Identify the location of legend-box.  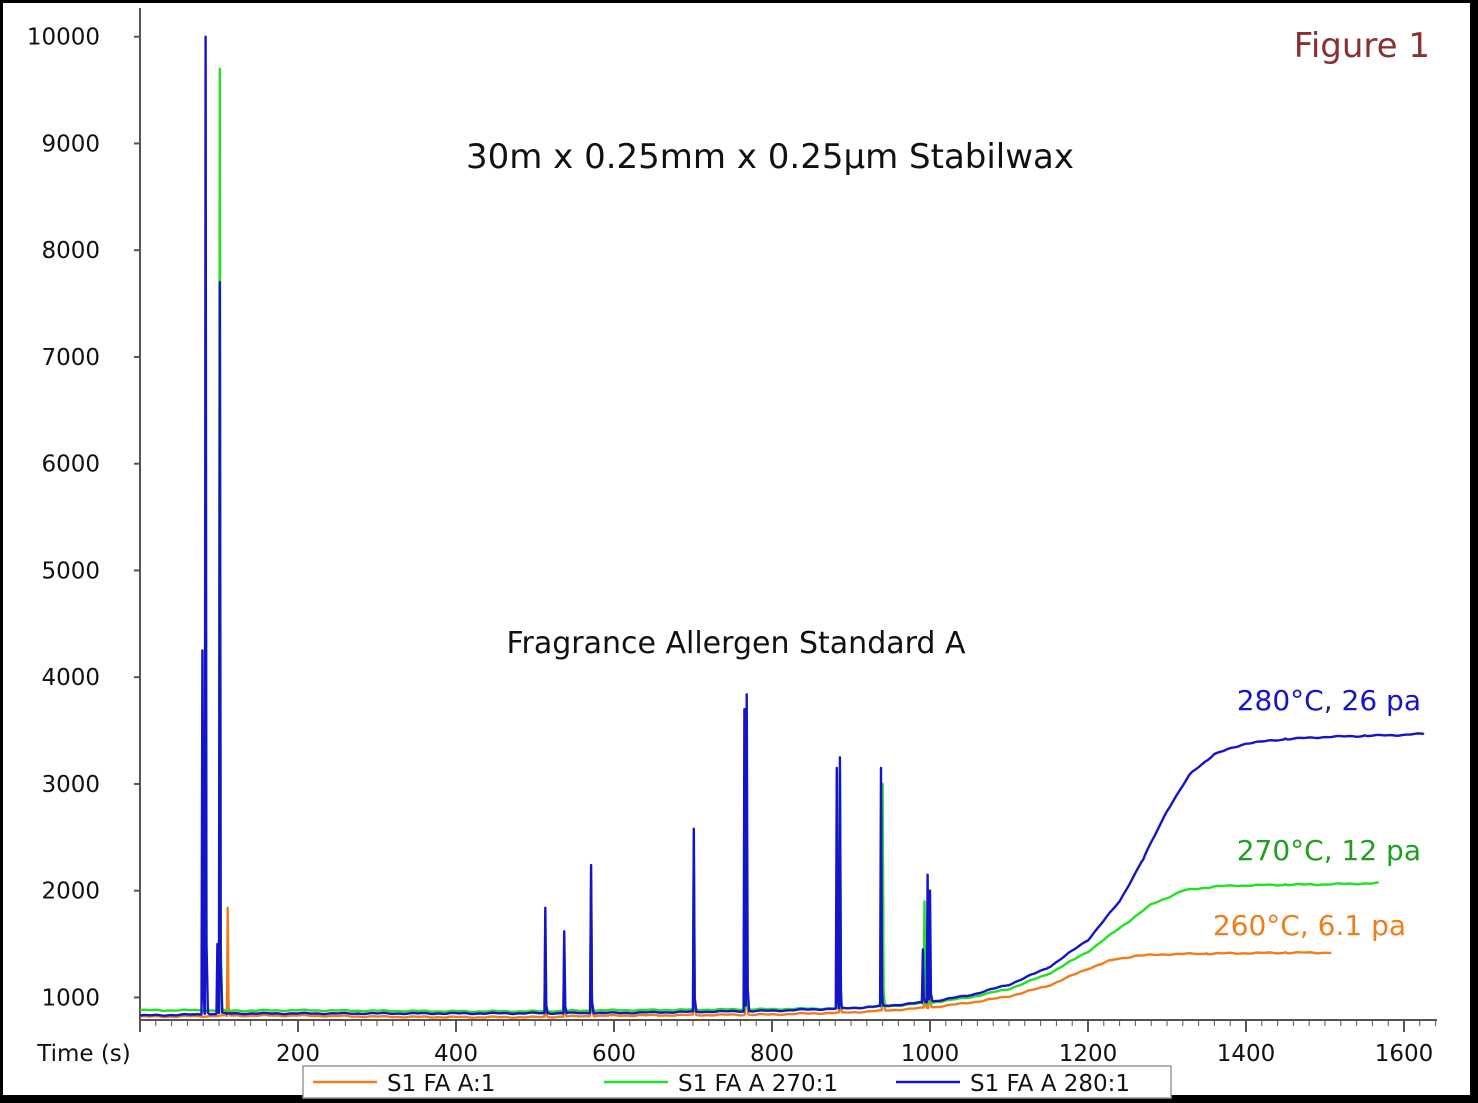
(737, 1082).